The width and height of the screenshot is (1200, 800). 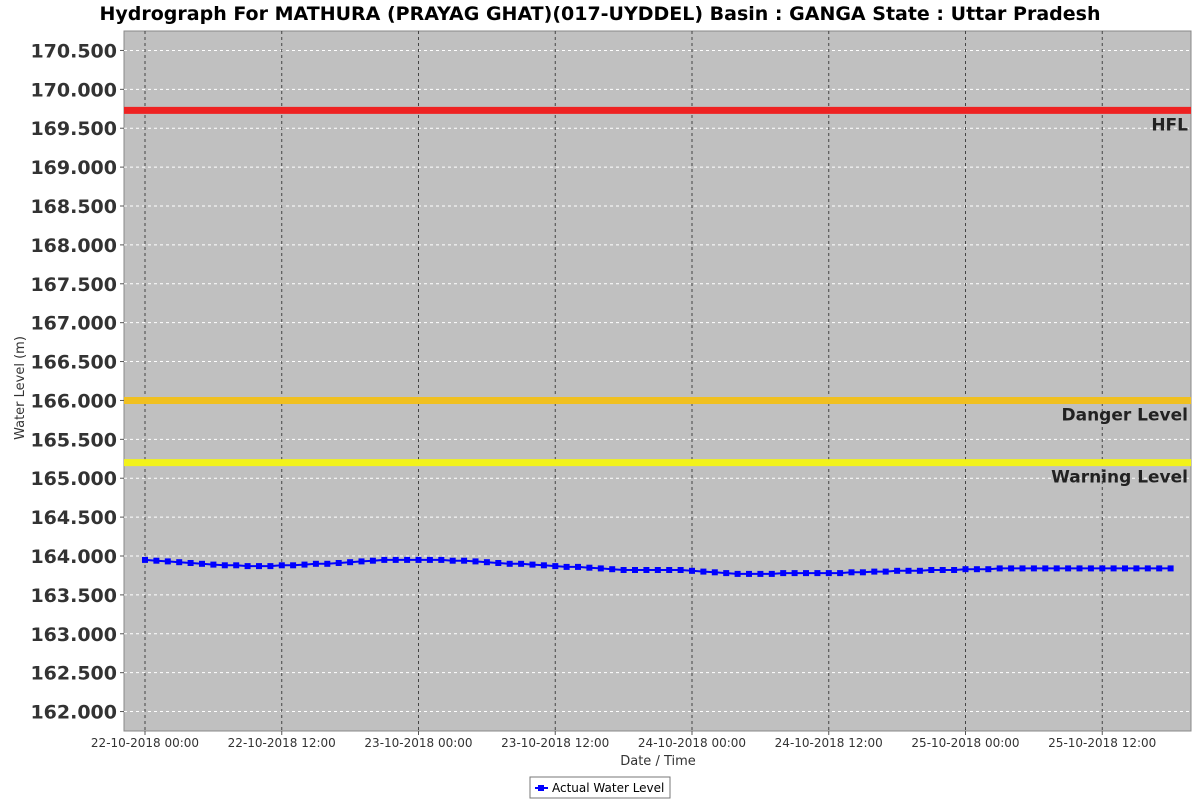 I want to click on y-tick-label: 170.000, so click(x=73, y=90).